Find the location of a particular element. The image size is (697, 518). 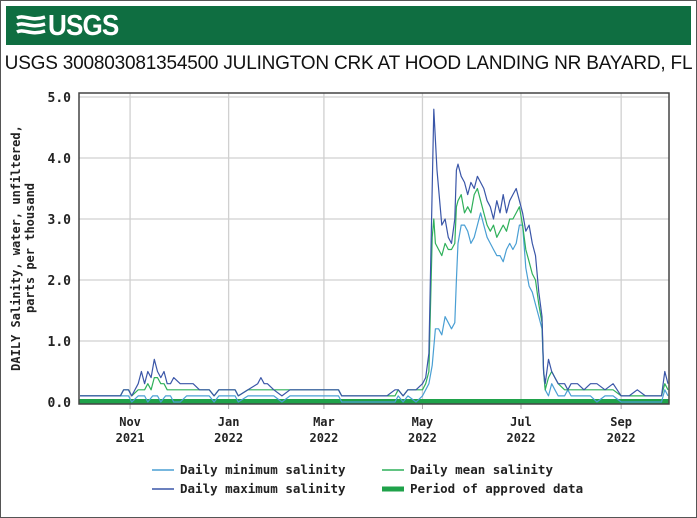

x-tick-month: Sep is located at coordinates (621, 422).